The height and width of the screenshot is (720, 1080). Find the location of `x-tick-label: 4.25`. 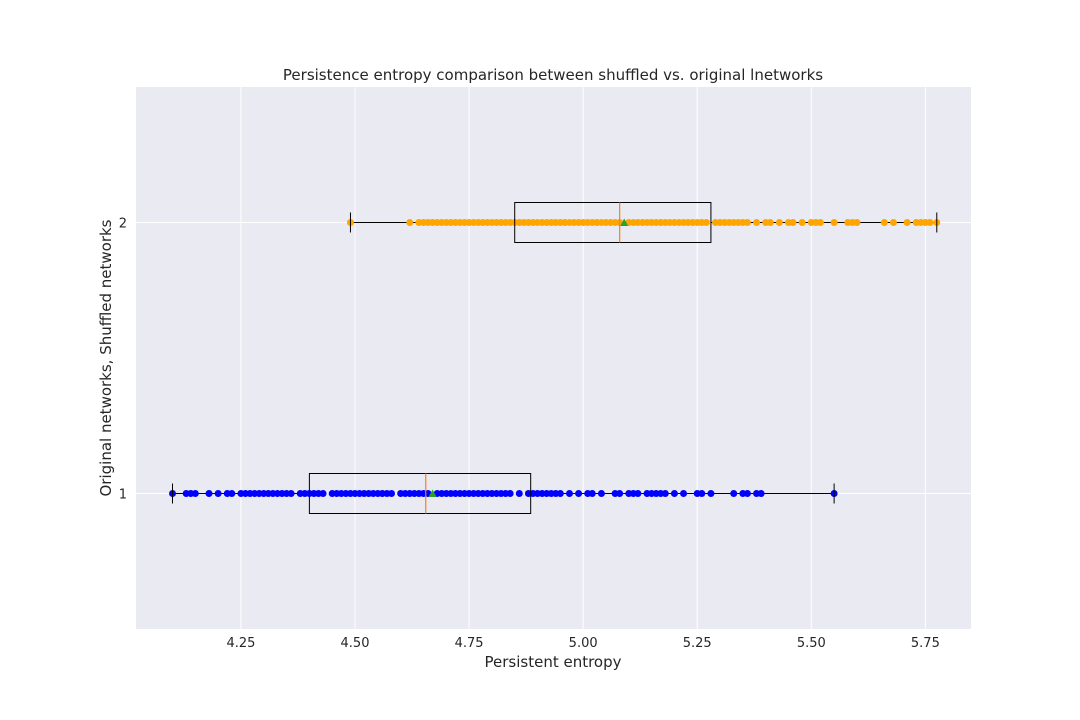

x-tick-label: 4.25 is located at coordinates (240, 643).